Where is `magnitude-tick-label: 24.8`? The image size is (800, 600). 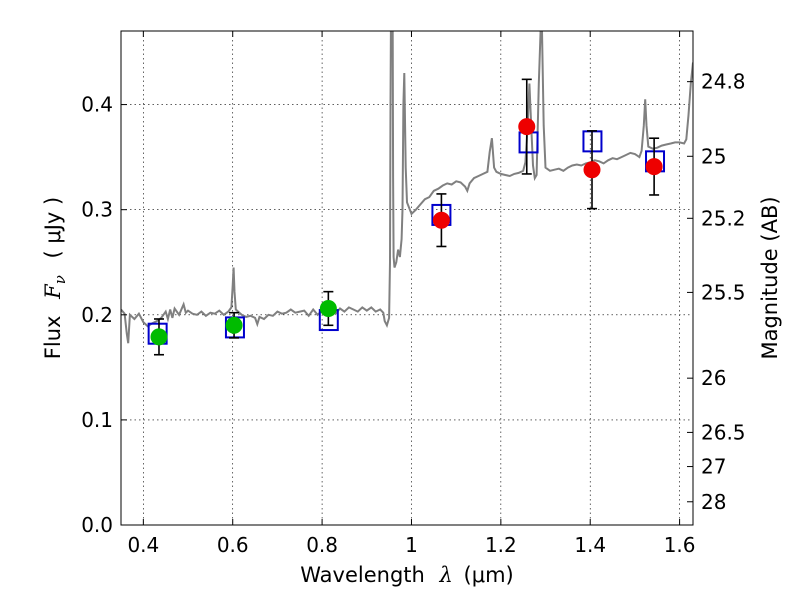 magnitude-tick-label: 24.8 is located at coordinates (723, 82).